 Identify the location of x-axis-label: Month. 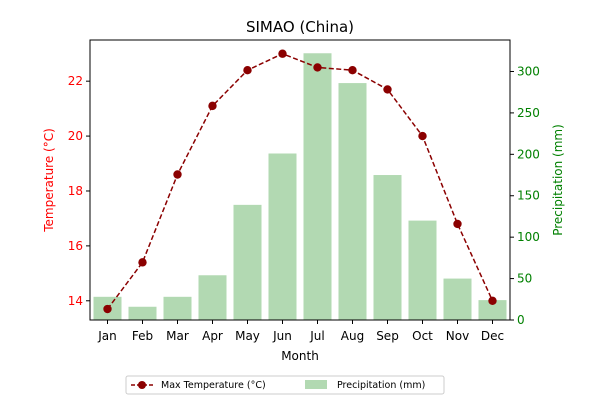
(300, 356).